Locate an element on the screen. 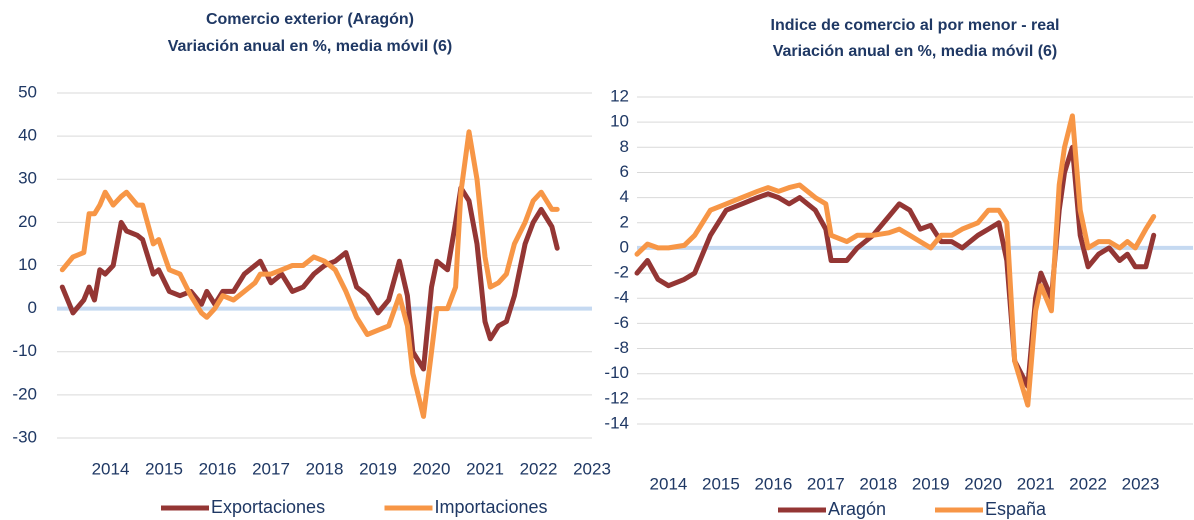 Image resolution: width=1194 pixels, height=520 pixels. y-tick-label: -6 is located at coordinates (621, 322).